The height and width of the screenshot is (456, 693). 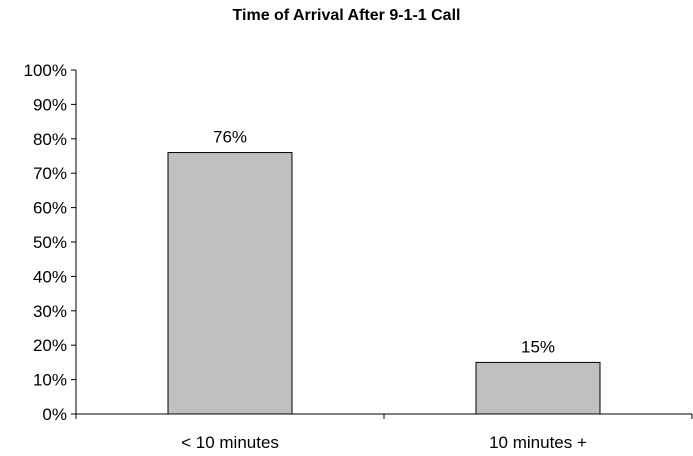 I want to click on chart-title: Time of Arrival After 9-1-1 Call, so click(x=346, y=15).